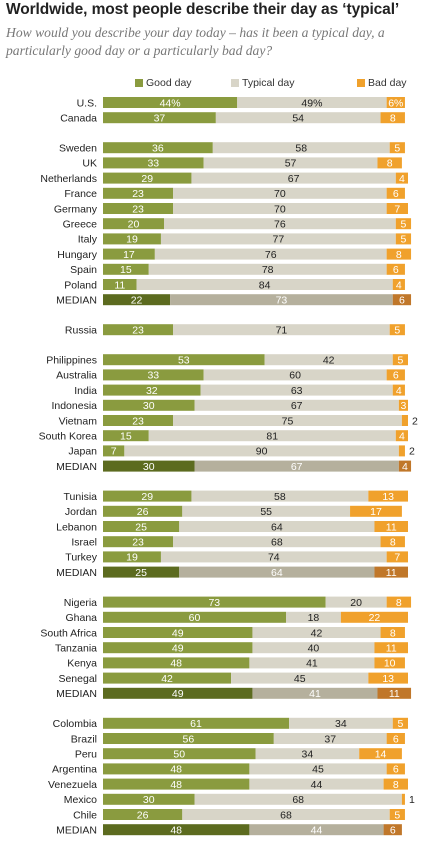 This screenshot has width=443, height=850. What do you see at coordinates (170, 102) in the screenshot?
I see `bar-good-u-s-` at bounding box center [170, 102].